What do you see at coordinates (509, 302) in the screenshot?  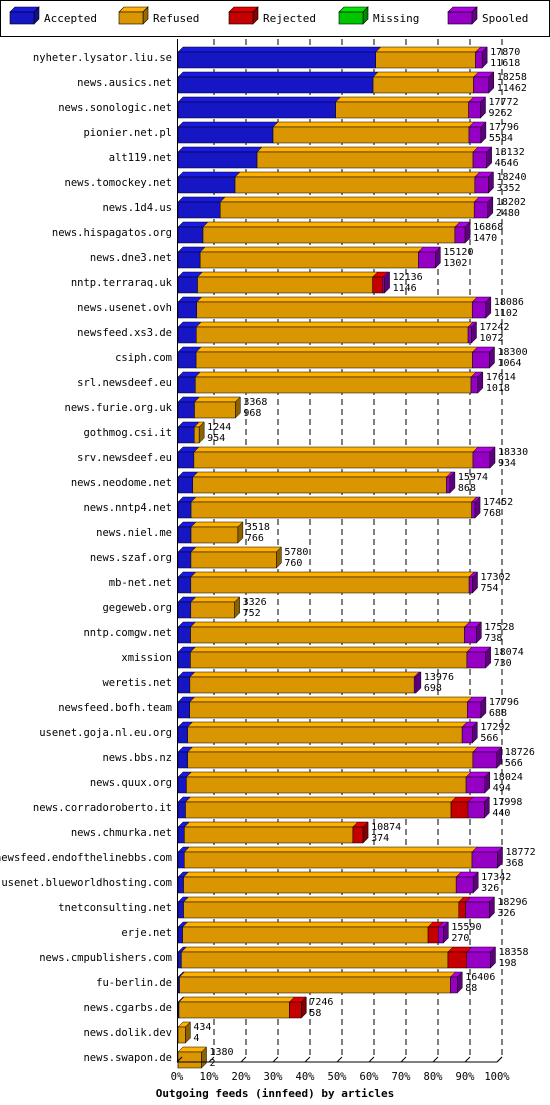 I see `row-total: 18086` at bounding box center [509, 302].